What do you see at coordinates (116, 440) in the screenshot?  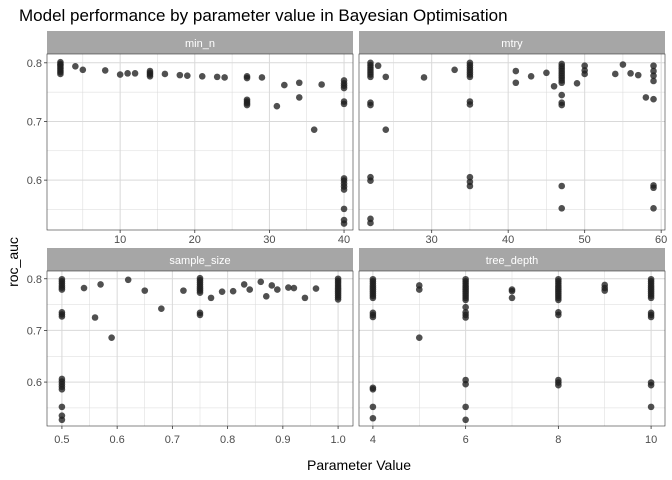 I see `x-tick-label: 0.6` at bounding box center [116, 440].